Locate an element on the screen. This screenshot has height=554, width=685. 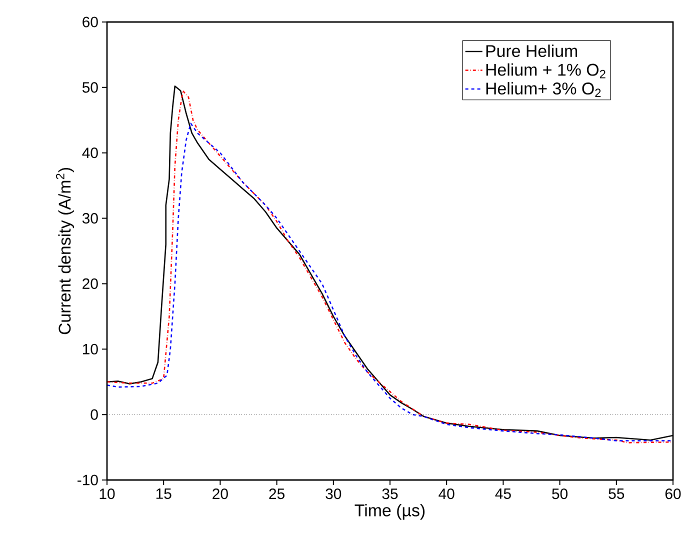
y-tick-label: 20 is located at coordinates (90, 283).